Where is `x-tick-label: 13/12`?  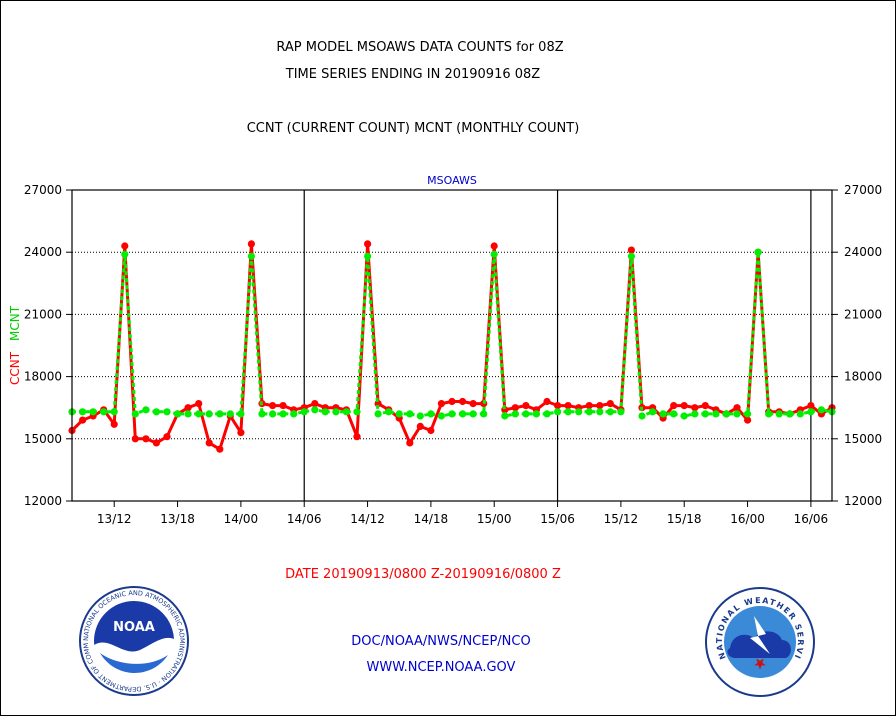 x-tick-label: 13/12 is located at coordinates (114, 519).